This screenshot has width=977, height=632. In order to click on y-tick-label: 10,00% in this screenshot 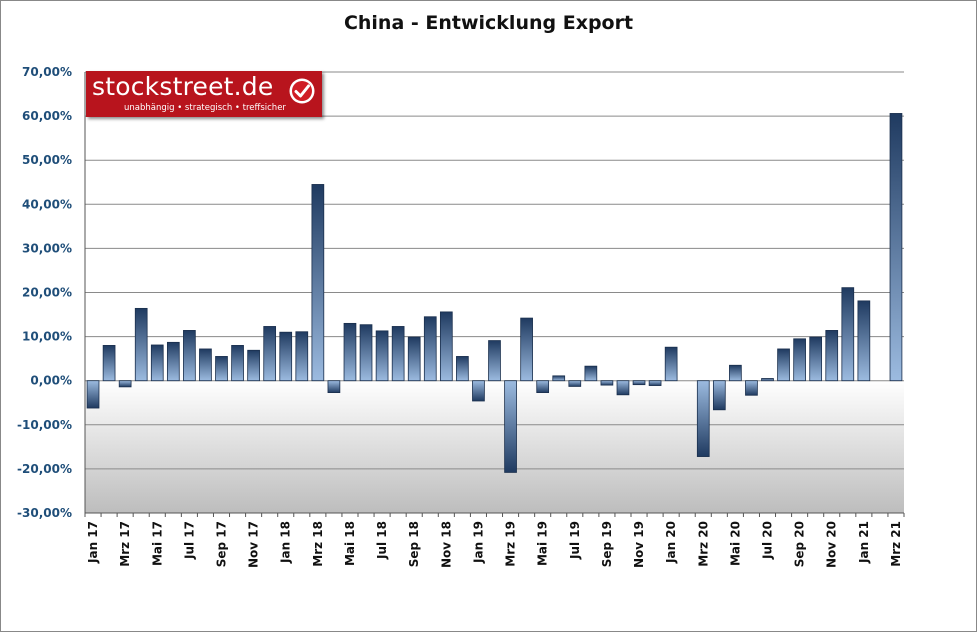, I will do `click(47, 337)`.